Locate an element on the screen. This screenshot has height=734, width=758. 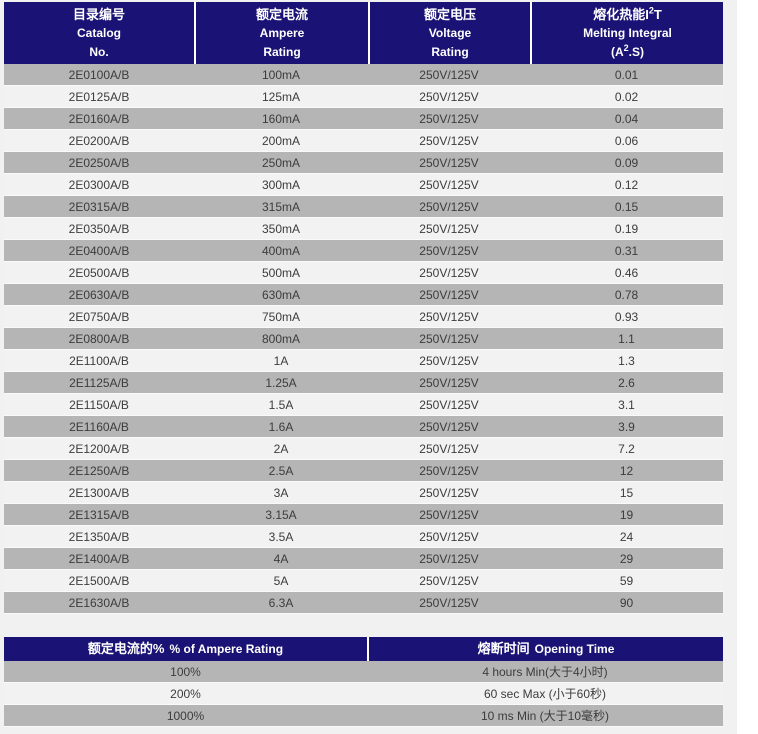
melting-integral-cell: 1.3 is located at coordinates (626, 361).